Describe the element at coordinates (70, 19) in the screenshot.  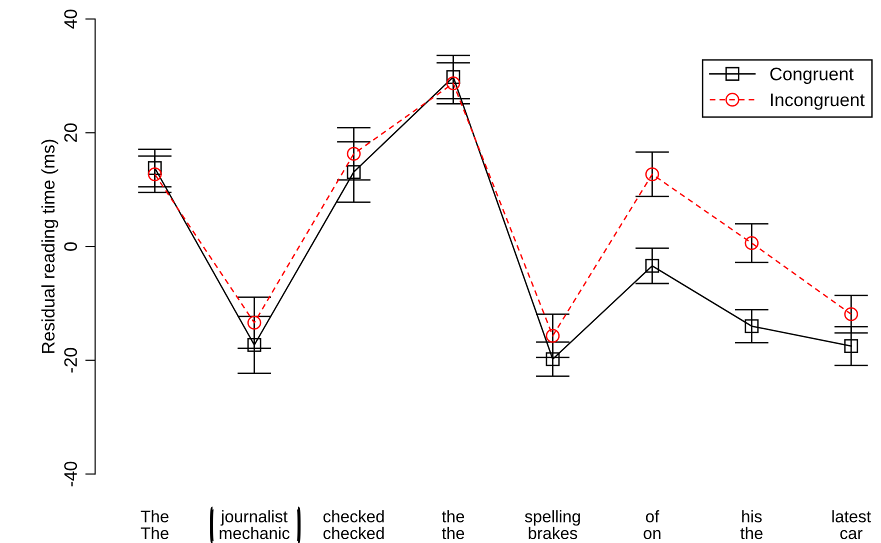
I see `y-tick-label: 40` at that location.